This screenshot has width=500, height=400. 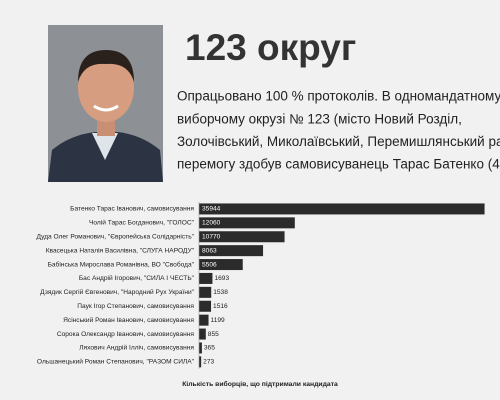 What do you see at coordinates (137, 278) in the screenshot?
I see `category-label: Бас Андрій Ігорович, "СИЛА І ЧЕСТЬ"` at bounding box center [137, 278].